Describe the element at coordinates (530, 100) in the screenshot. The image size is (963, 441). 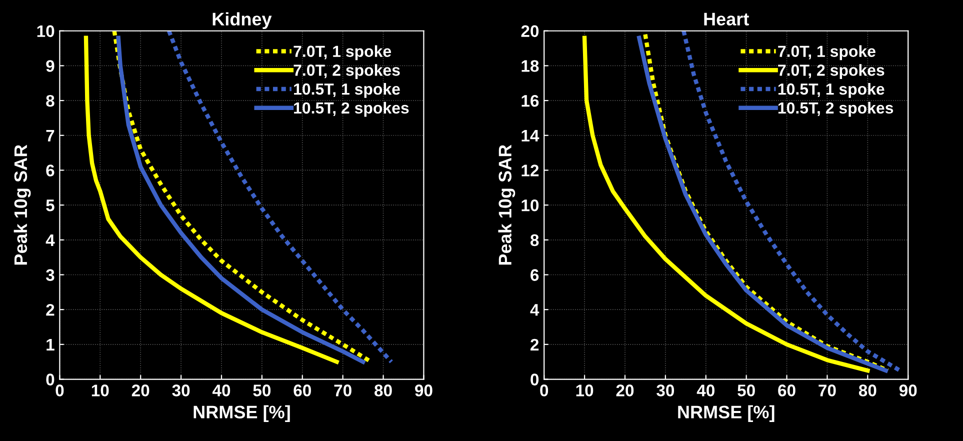
I see `y-tick-label: 16` at that location.